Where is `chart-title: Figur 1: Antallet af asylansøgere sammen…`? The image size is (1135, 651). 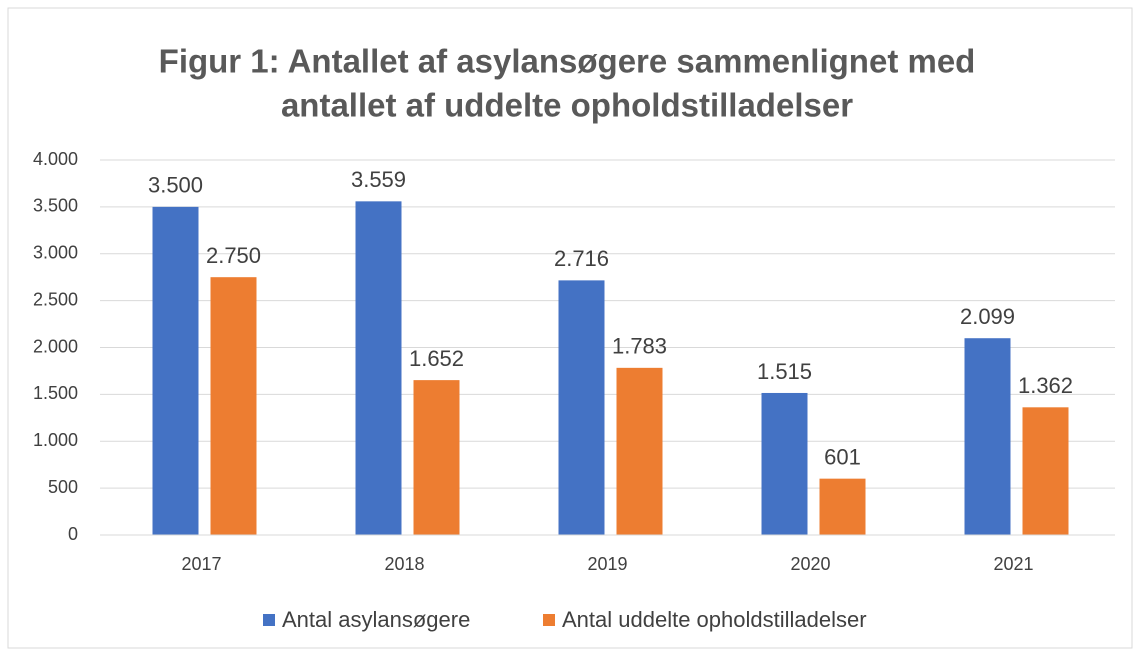
chart-title: Figur 1: Antallet af asylansøgere sammen… is located at coordinates (567, 61).